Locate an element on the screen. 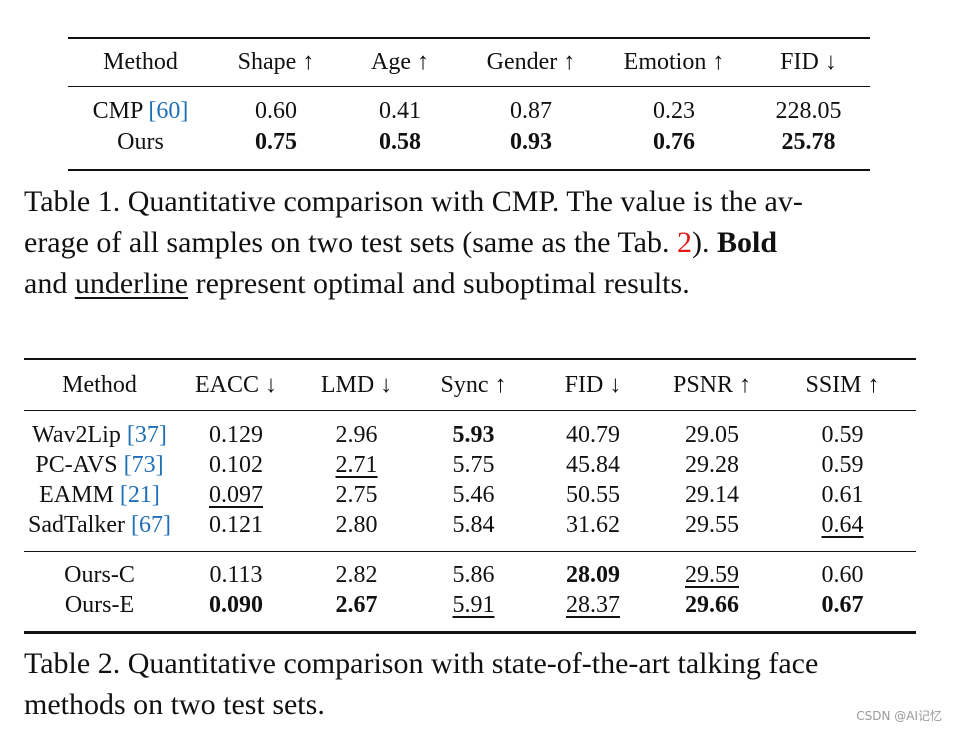  value-cell: 0.87 is located at coordinates (531, 111).